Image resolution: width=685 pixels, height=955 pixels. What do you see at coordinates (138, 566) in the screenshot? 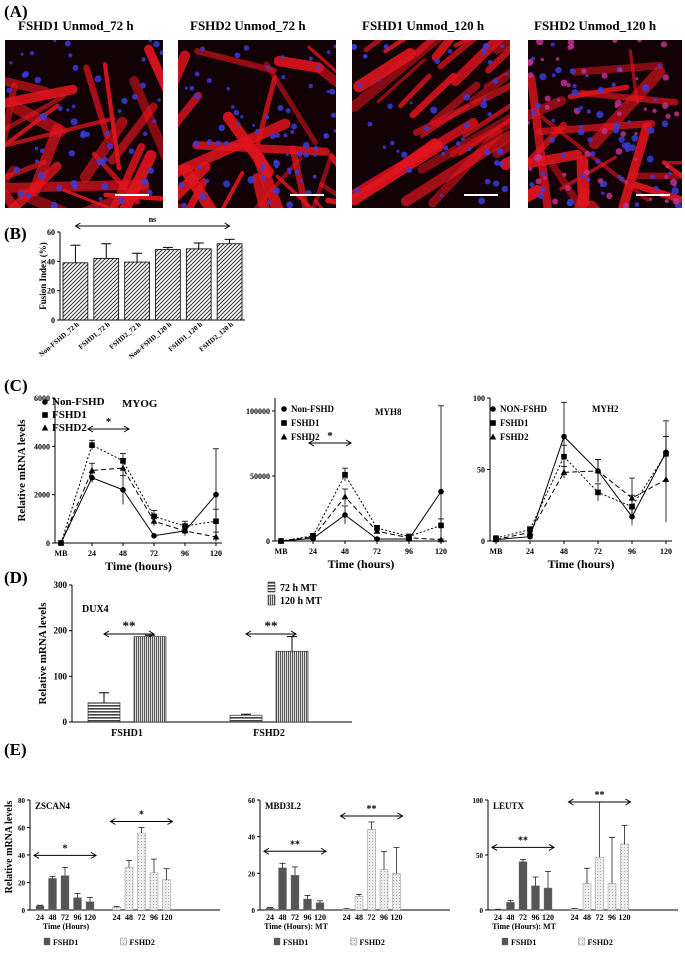
I see `x-axis-label: Time (hours)` at bounding box center [138, 566].